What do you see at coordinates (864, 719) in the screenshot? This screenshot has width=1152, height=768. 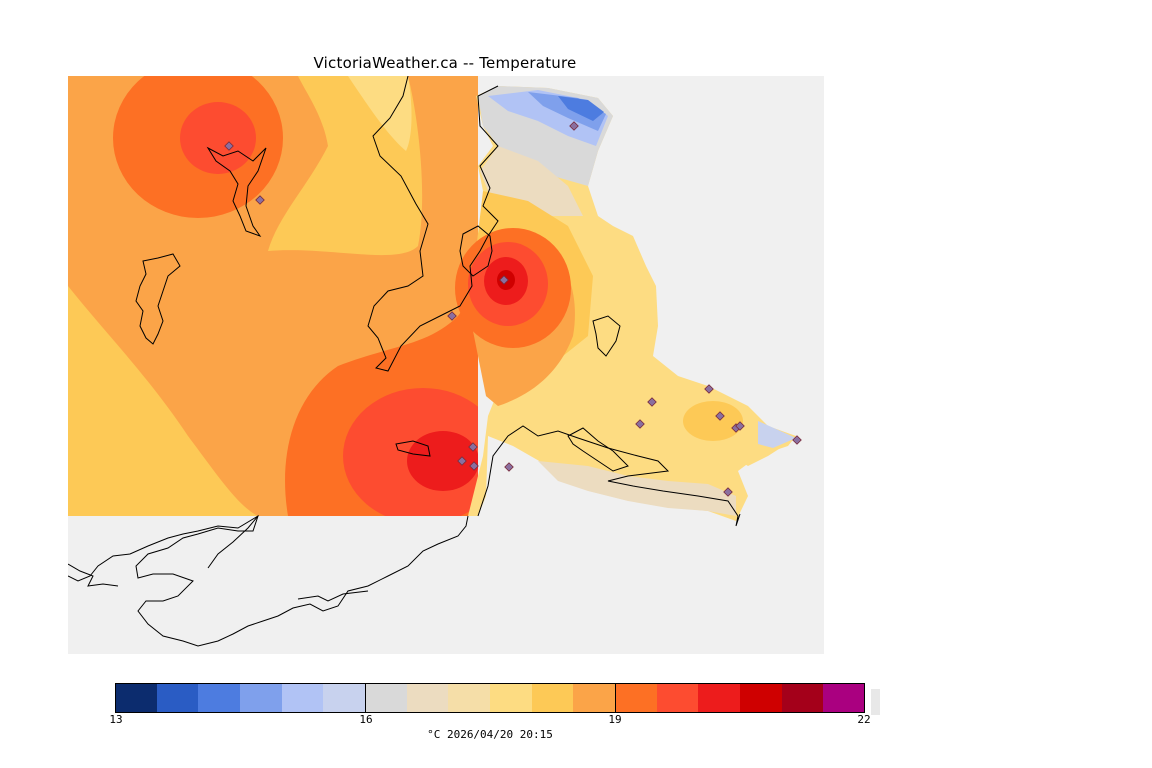 I see `colorbar-tick-label: 22` at bounding box center [864, 719].